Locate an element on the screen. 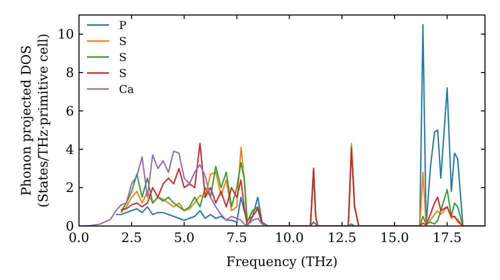 This screenshot has height=280, width=500. y-tick-label: 6 is located at coordinates (70, 112).